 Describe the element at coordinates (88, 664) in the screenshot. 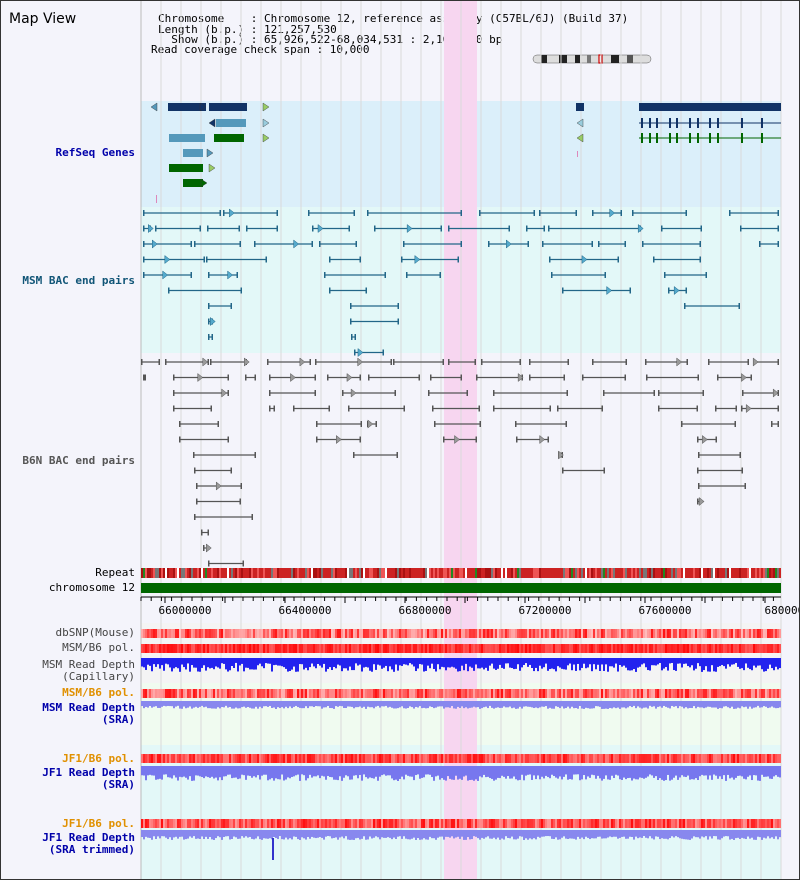

I see `track-label-msm-depth-capillary: MSM Read Depth` at that location.